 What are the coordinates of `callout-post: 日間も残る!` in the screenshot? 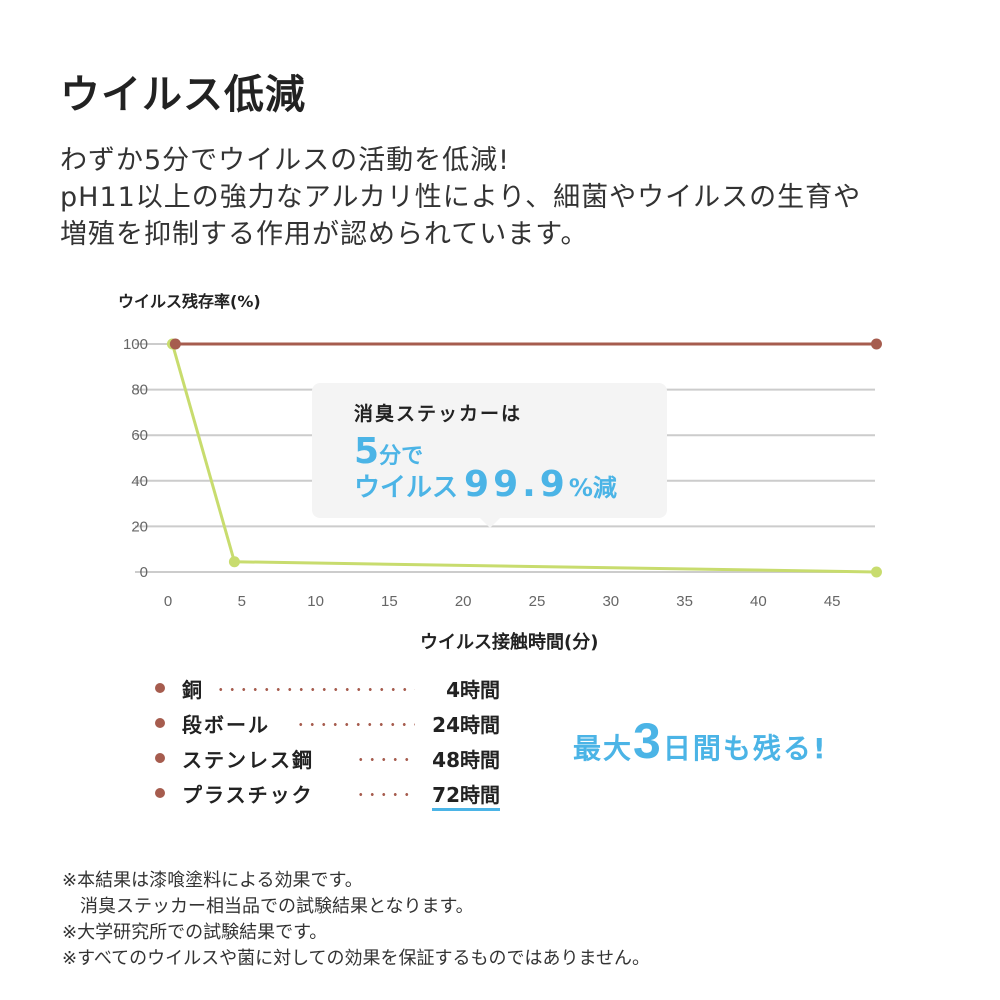 It's located at (745, 748).